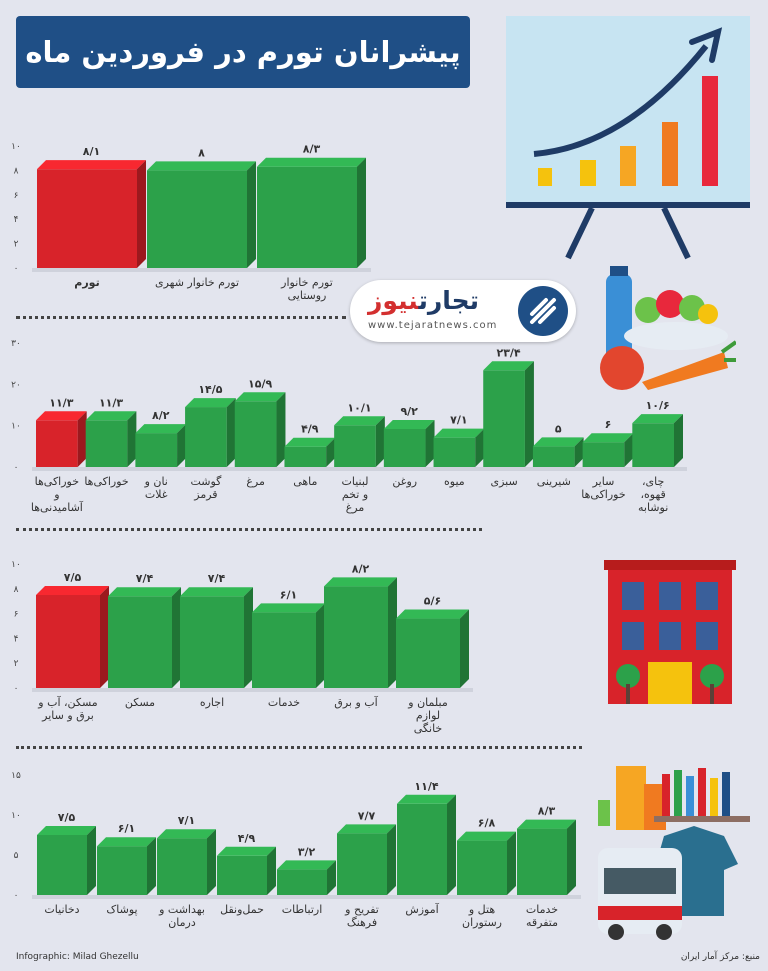 The height and width of the screenshot is (971, 768). What do you see at coordinates (558, 428) in the screenshot?
I see `data-label: ۵` at bounding box center [558, 428].